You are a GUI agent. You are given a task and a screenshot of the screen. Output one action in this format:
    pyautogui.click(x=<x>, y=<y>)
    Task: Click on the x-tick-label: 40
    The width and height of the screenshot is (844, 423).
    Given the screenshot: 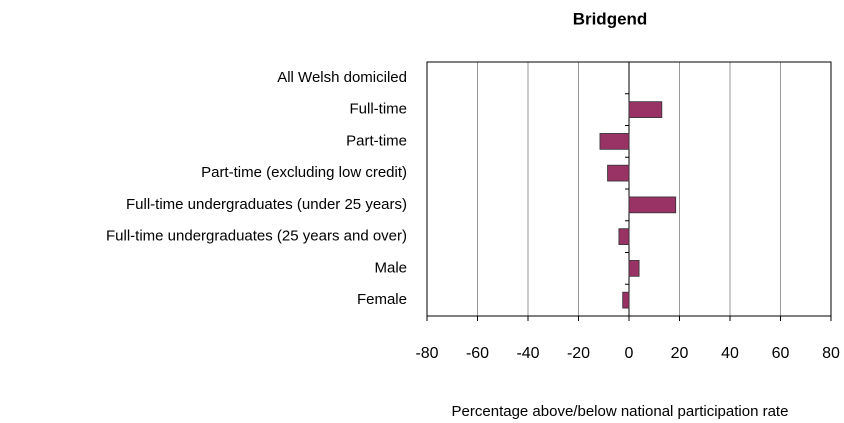 What is the action you would take?
    pyautogui.click(x=730, y=353)
    